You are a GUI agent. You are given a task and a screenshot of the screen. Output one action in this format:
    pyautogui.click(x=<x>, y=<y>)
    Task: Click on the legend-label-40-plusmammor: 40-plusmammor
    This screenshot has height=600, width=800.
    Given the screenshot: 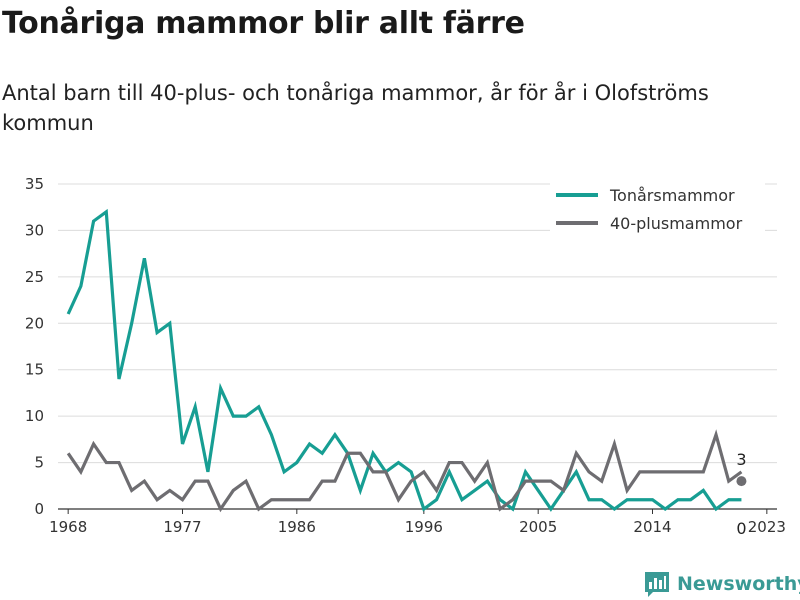 What is the action you would take?
    pyautogui.click(x=676, y=223)
    